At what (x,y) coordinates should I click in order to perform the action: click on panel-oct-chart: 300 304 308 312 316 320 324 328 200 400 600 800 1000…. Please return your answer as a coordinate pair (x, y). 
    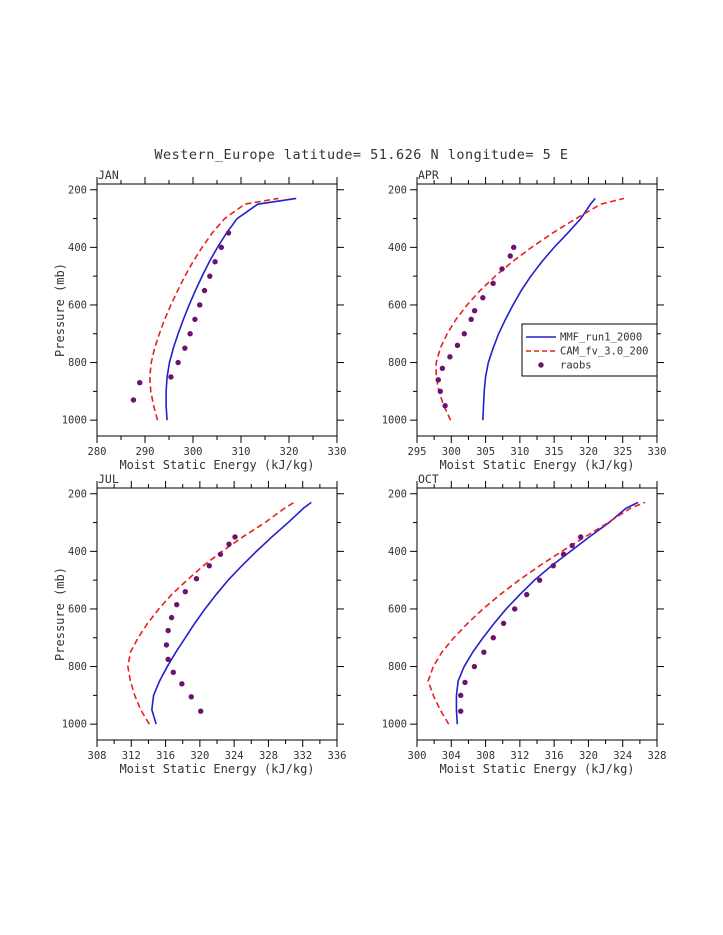
    Looking at the image, I should click on (524, 624).